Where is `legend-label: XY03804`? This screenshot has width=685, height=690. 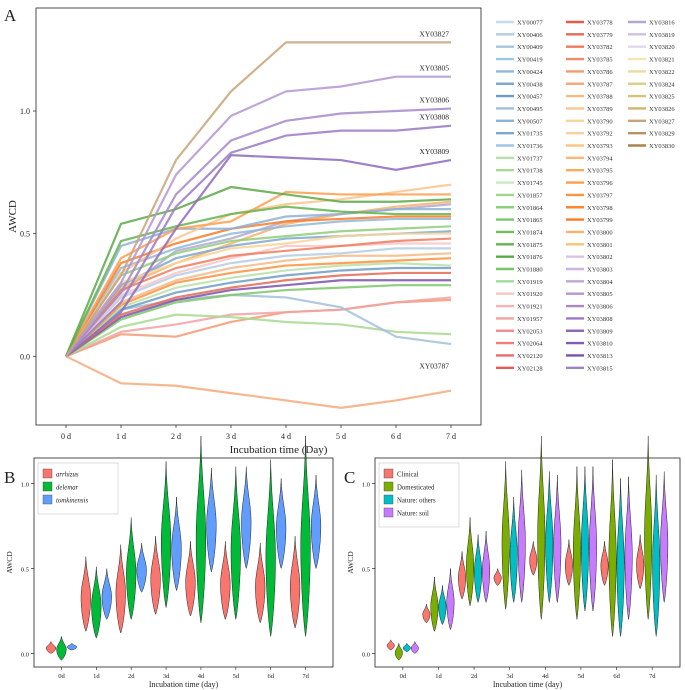 legend-label: XY03804 is located at coordinates (600, 282).